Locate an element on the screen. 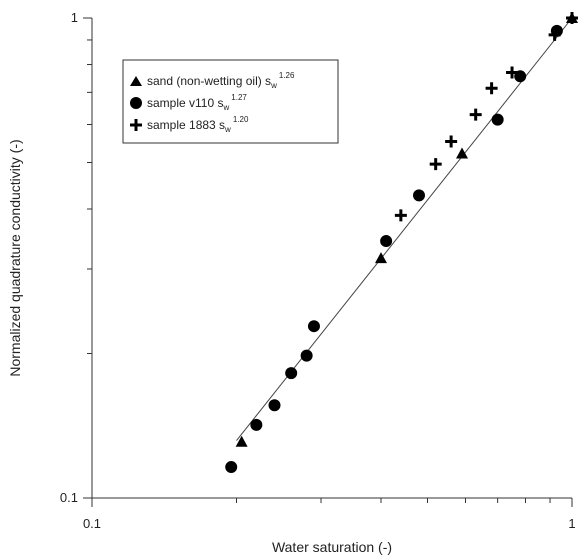 Image resolution: width=579 pixels, height=558 pixels. x-tick-labels: 0.1 1 is located at coordinates (329, 523).